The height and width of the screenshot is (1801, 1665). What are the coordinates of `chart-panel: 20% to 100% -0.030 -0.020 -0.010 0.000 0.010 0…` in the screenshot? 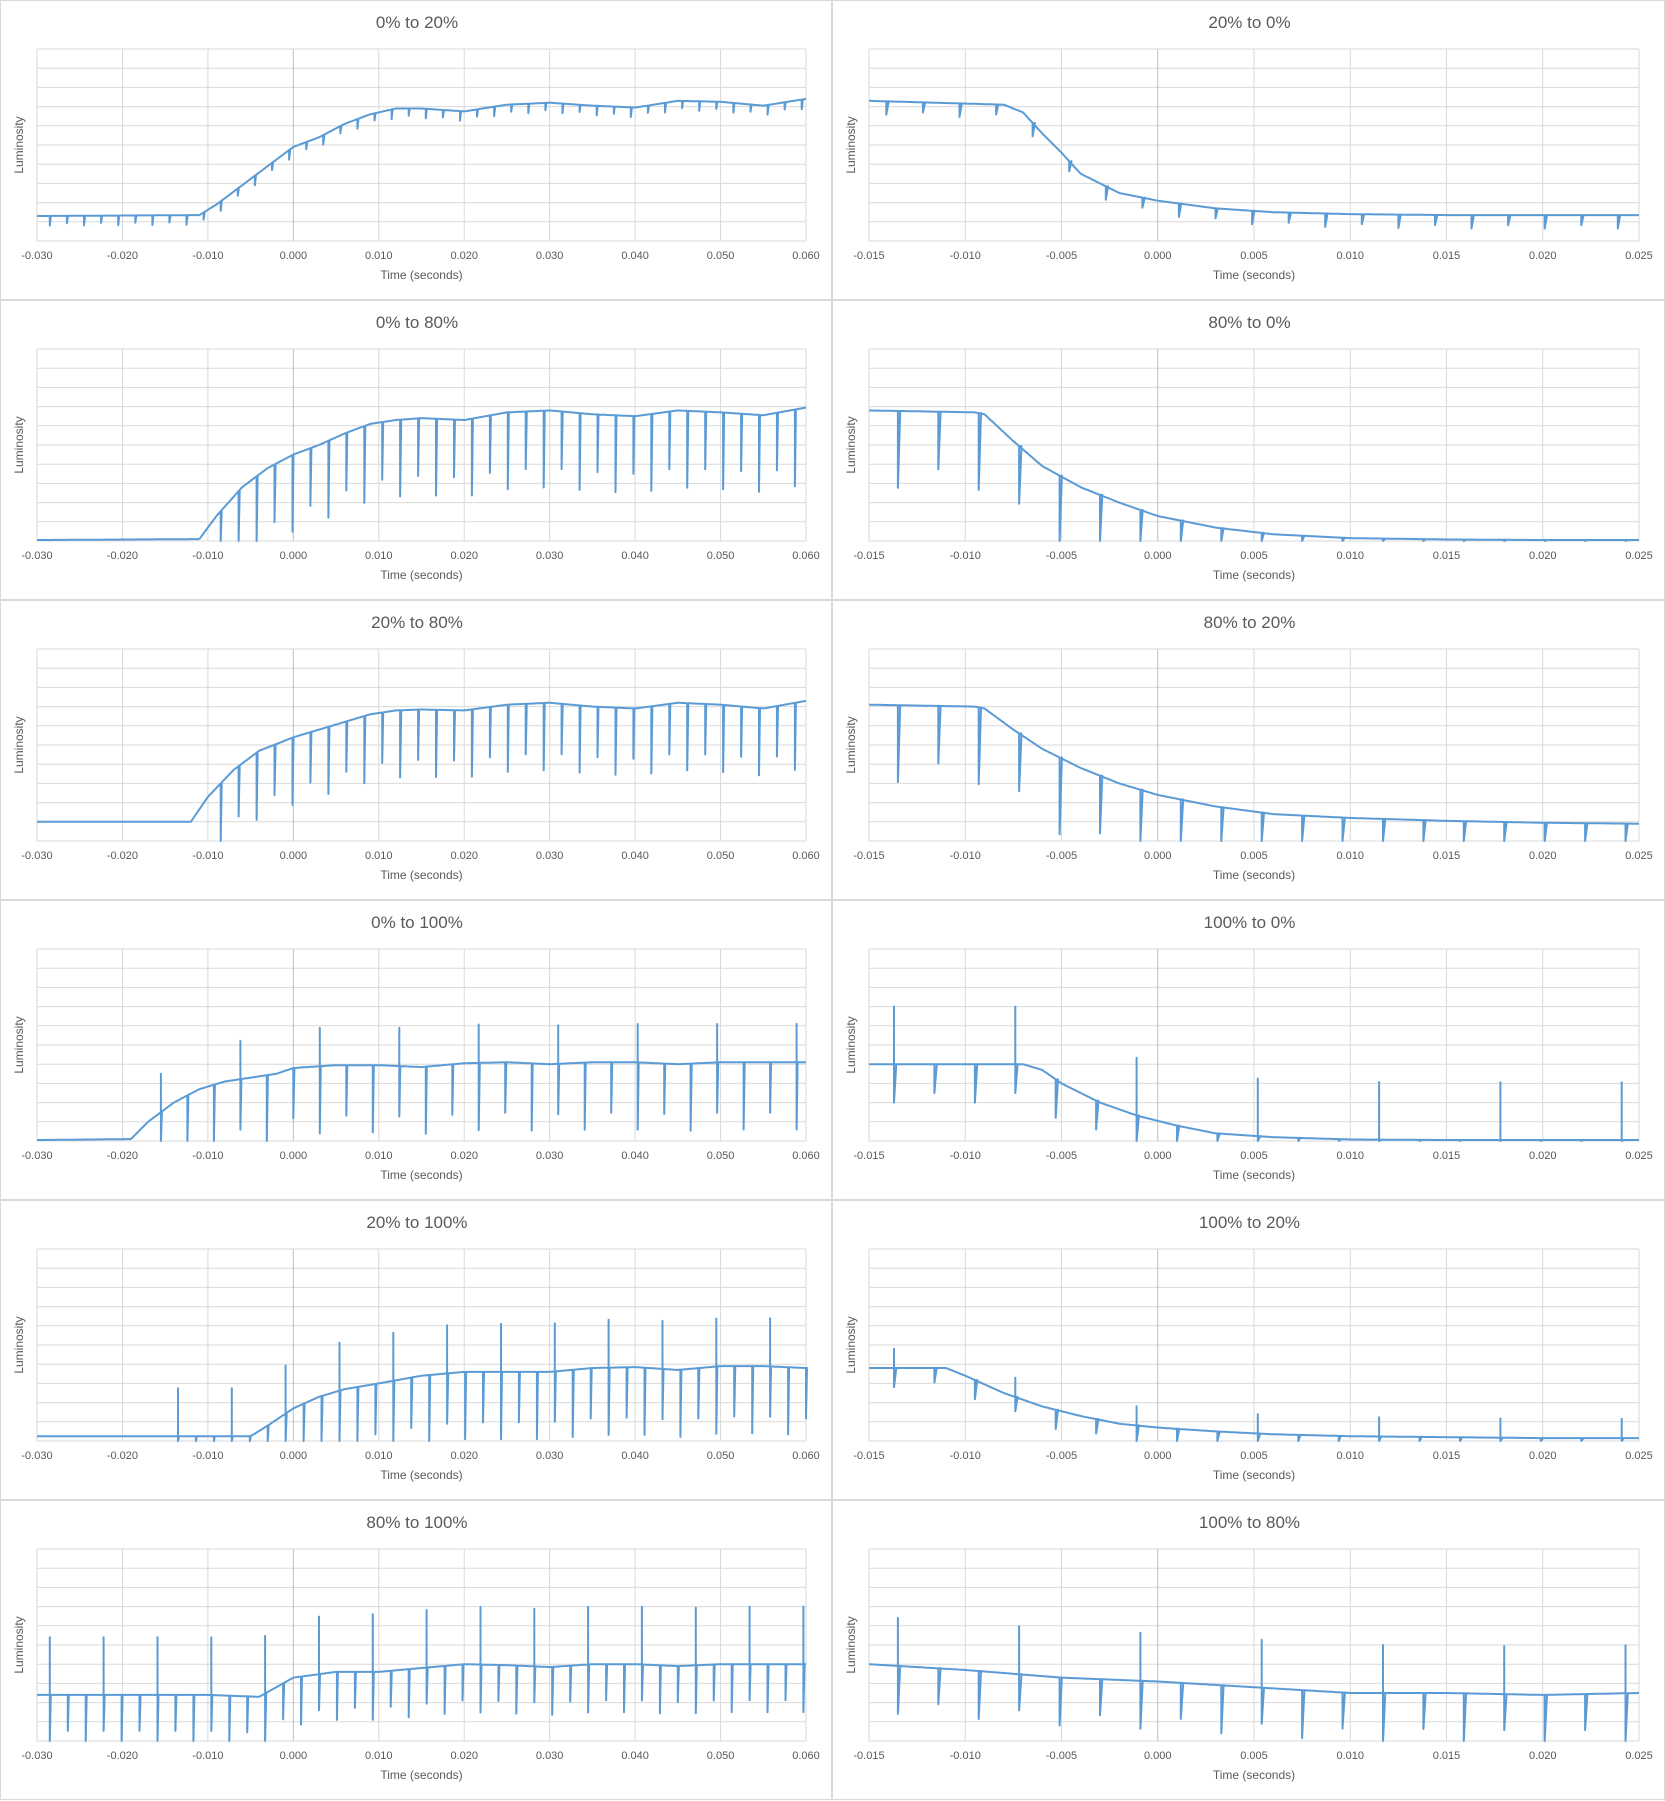 It's located at (416, 1350).